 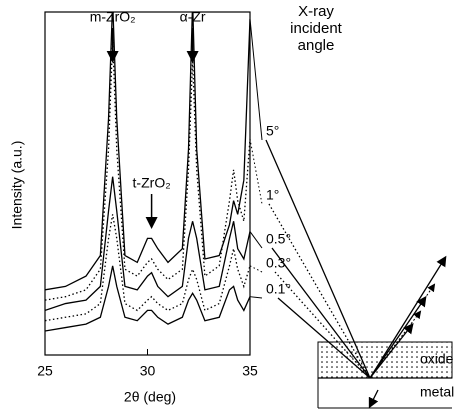 What do you see at coordinates (113, 17) in the screenshot?
I see `annotation: m-ZrO₂` at bounding box center [113, 17].